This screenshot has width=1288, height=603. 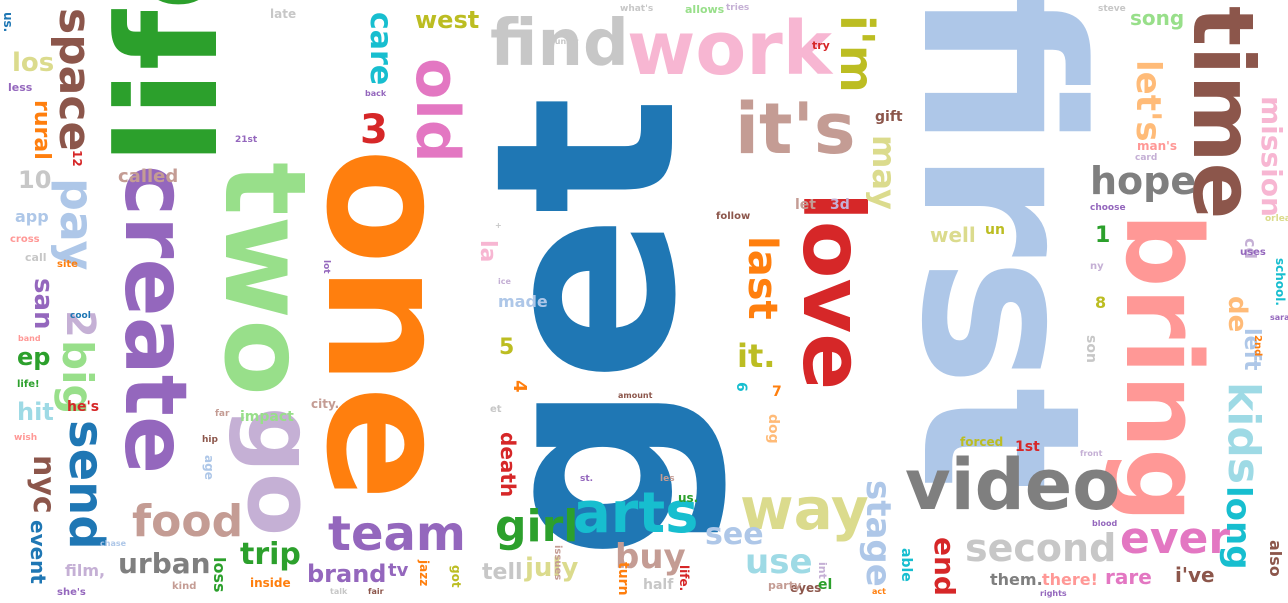 I want to click on word-turn: turn, so click(x=623, y=579).